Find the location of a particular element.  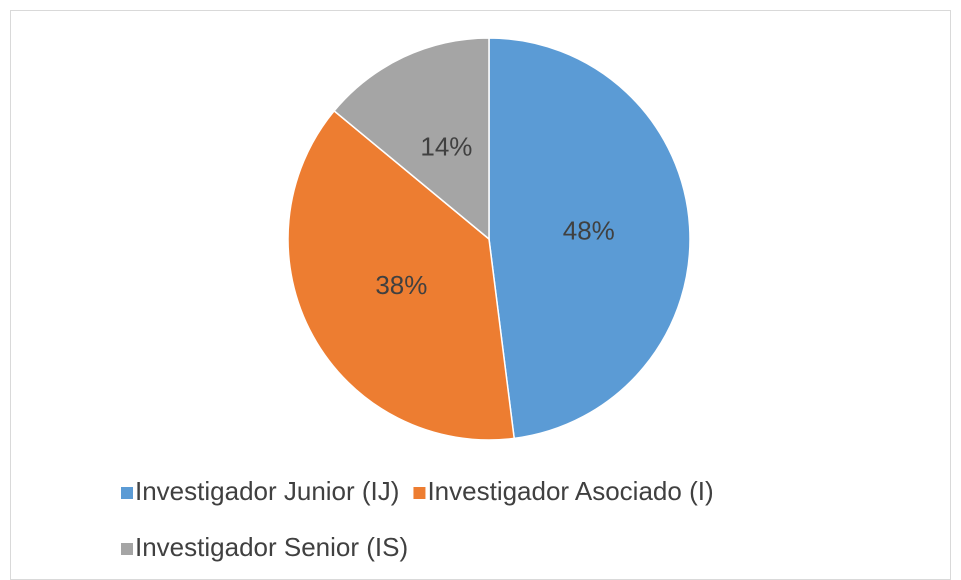

legend-label: Investigador Senior (IS) is located at coordinates (271, 547).